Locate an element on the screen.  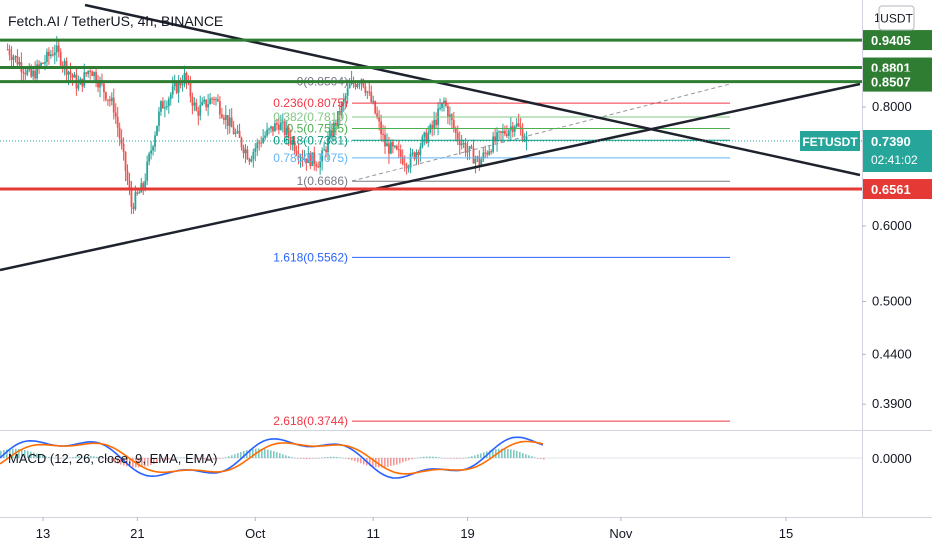
fib-trend-dashed-line is located at coordinates (541, 132).